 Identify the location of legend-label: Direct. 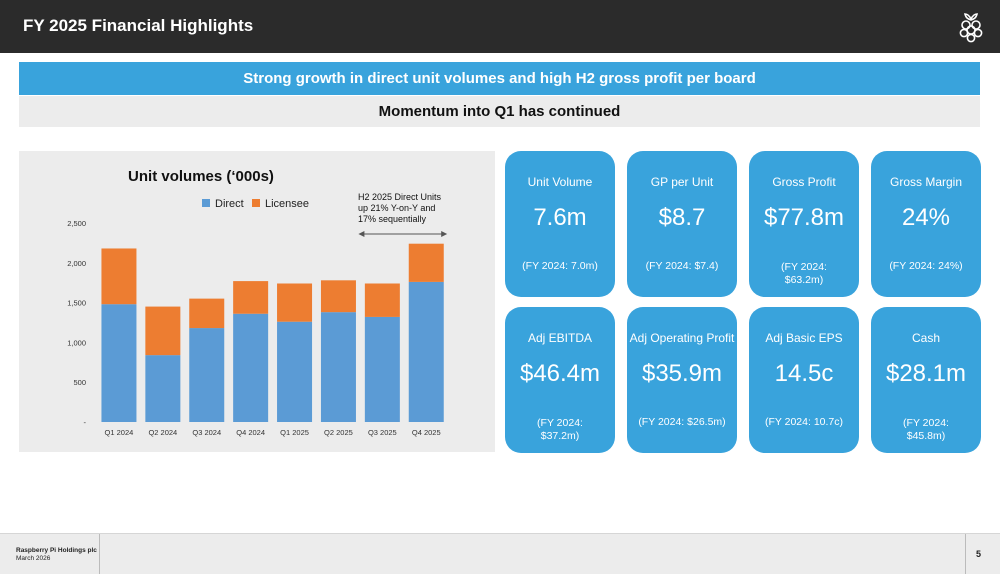
(229, 204).